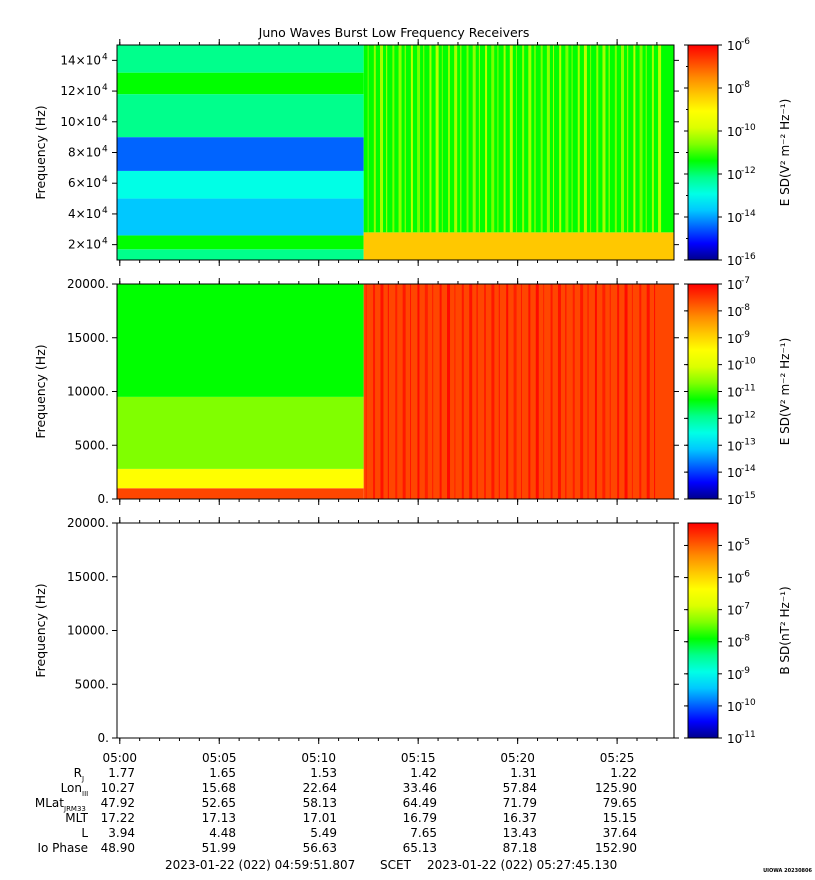  I want to click on y-tick-label: 2×10, so click(84, 245).